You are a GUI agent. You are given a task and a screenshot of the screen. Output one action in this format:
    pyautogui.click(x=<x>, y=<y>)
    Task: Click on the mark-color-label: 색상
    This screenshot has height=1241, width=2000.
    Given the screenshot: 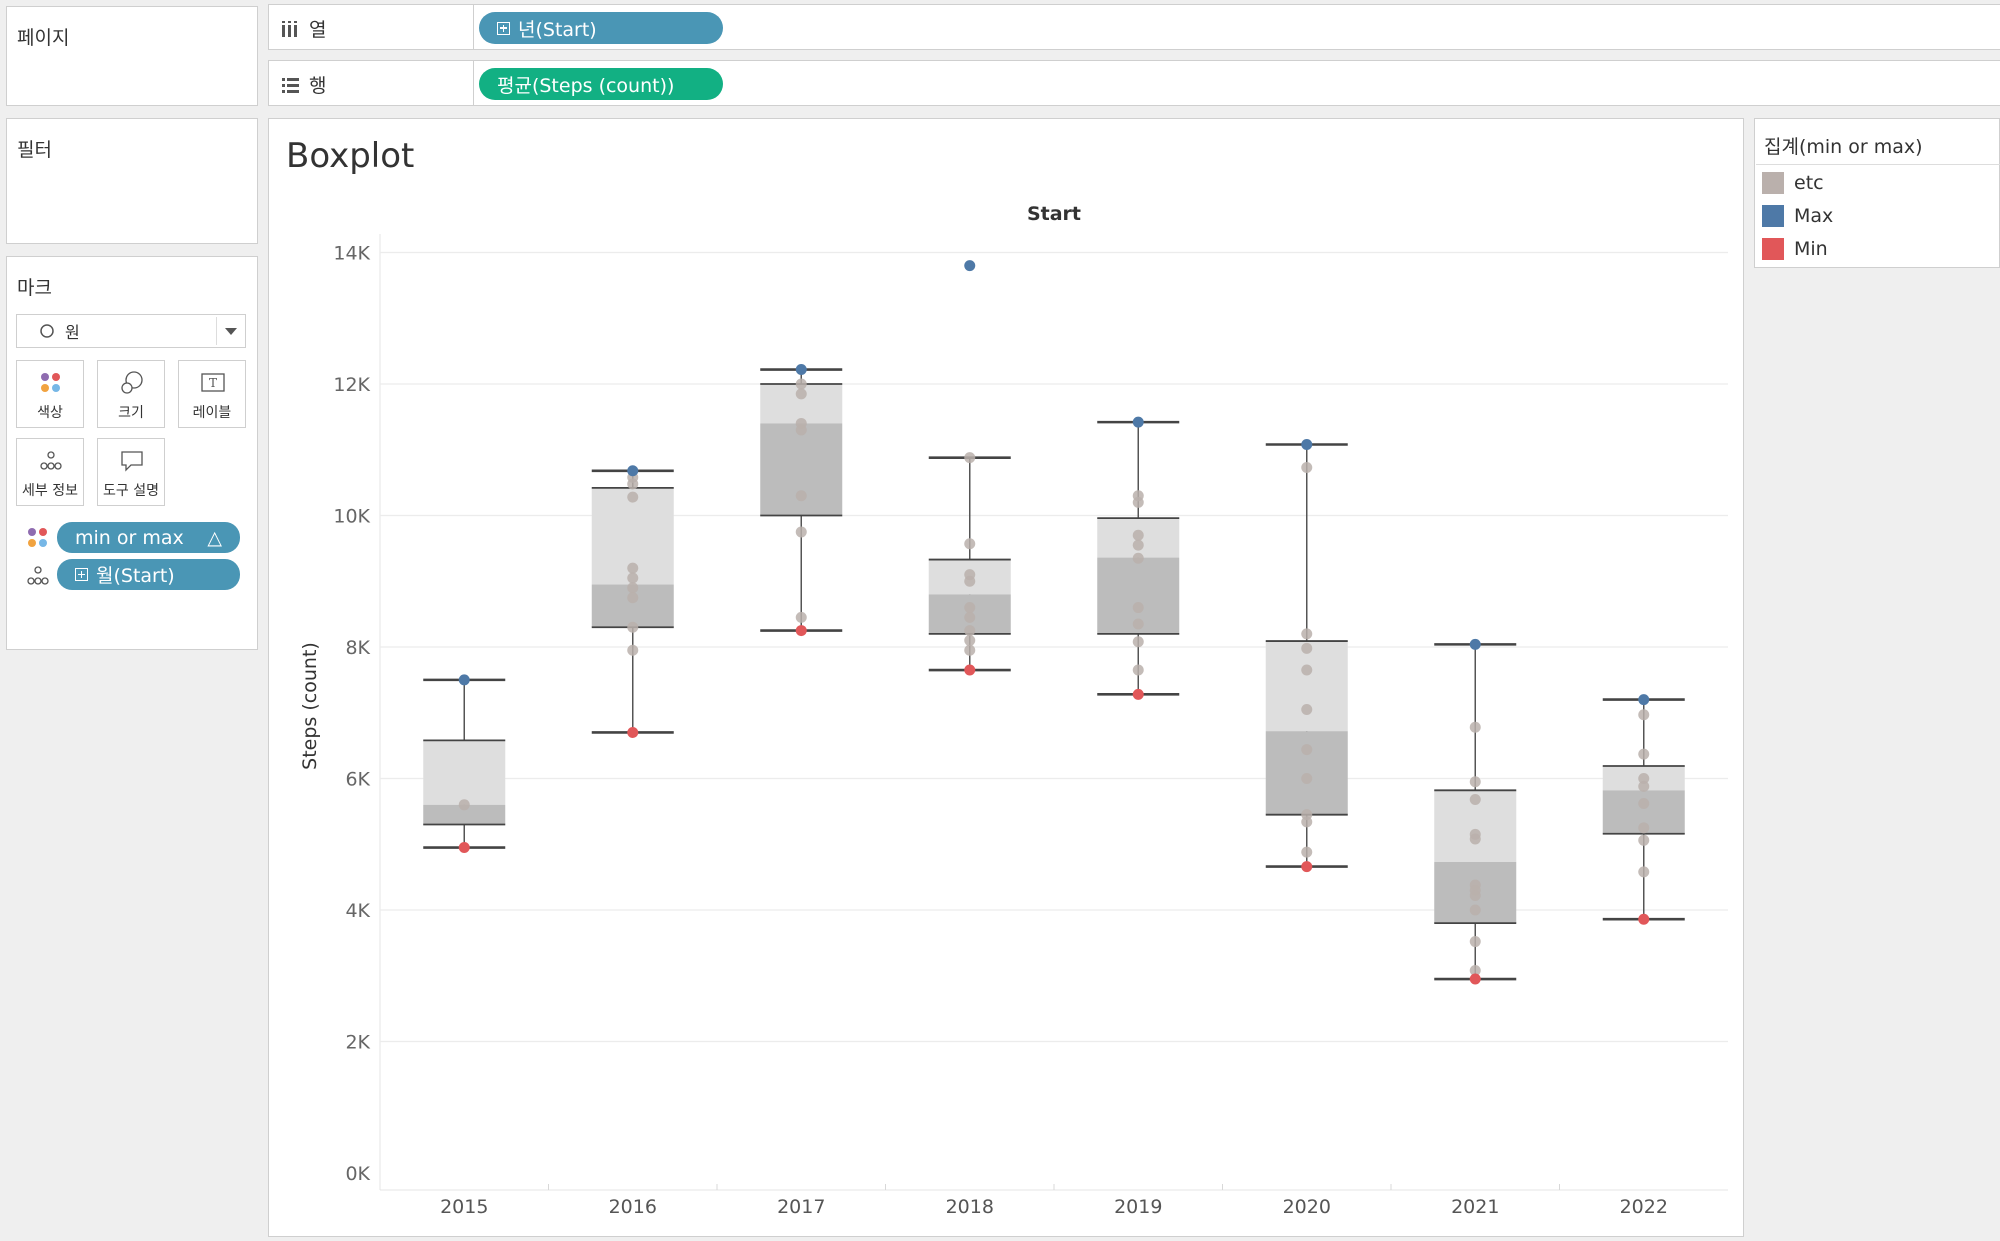 What is the action you would take?
    pyautogui.click(x=50, y=413)
    